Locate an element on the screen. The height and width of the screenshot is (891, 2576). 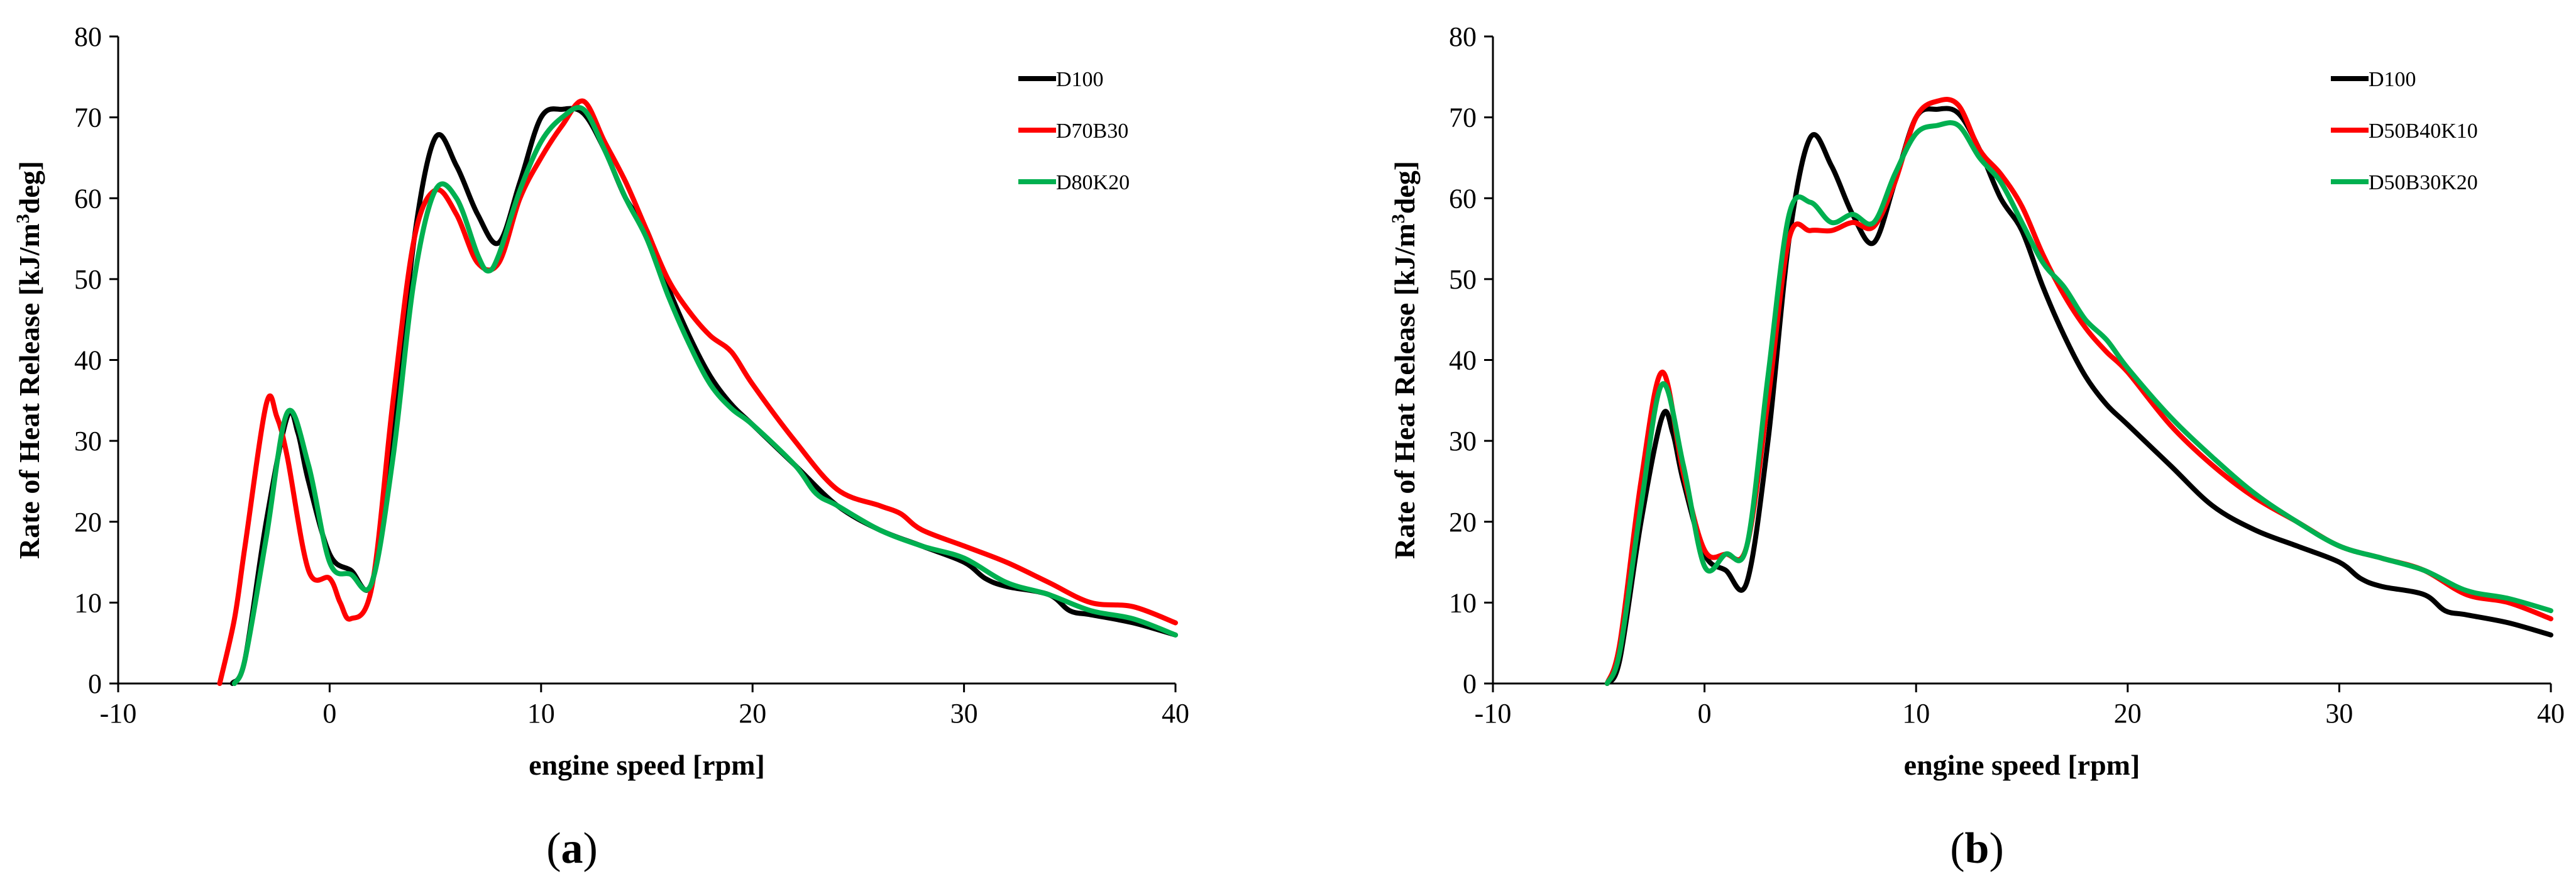
legend-label: D70B30 is located at coordinates (1092, 131).